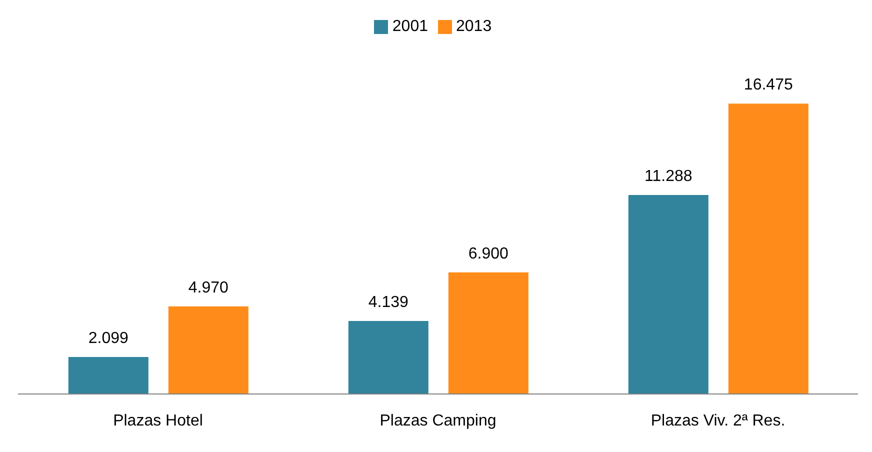  I want to click on data-label: 11.288, so click(668, 177).